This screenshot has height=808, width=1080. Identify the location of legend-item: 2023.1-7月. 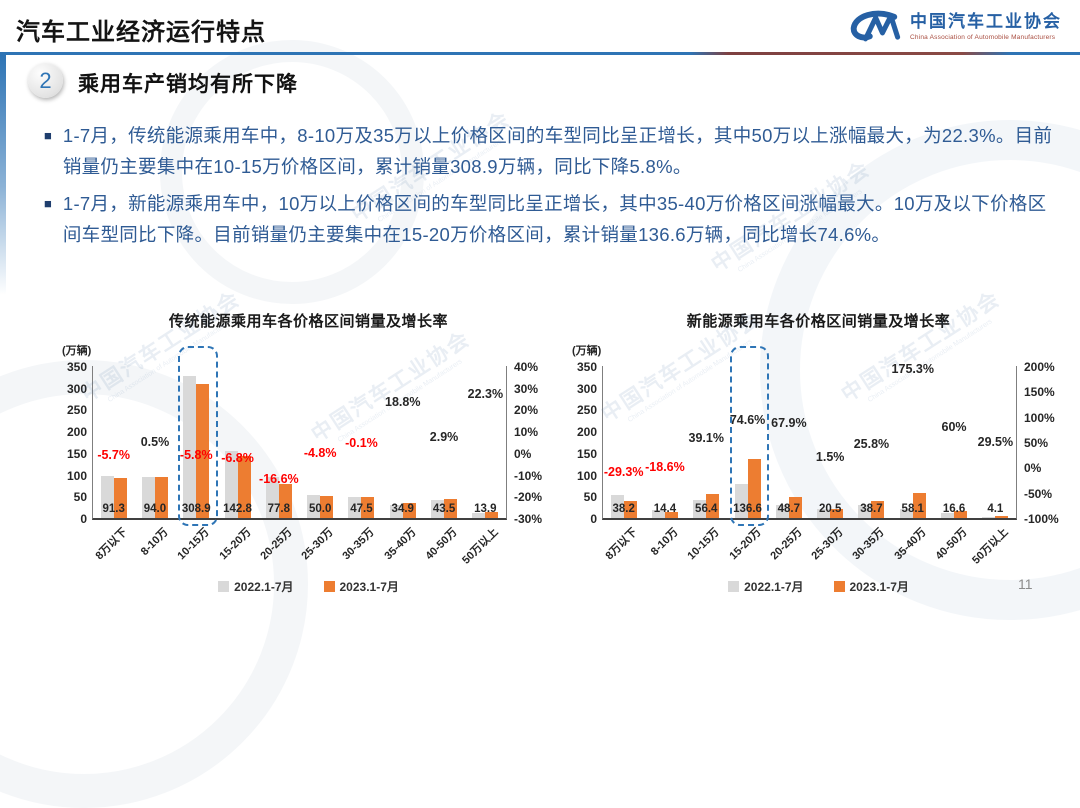
(361, 586).